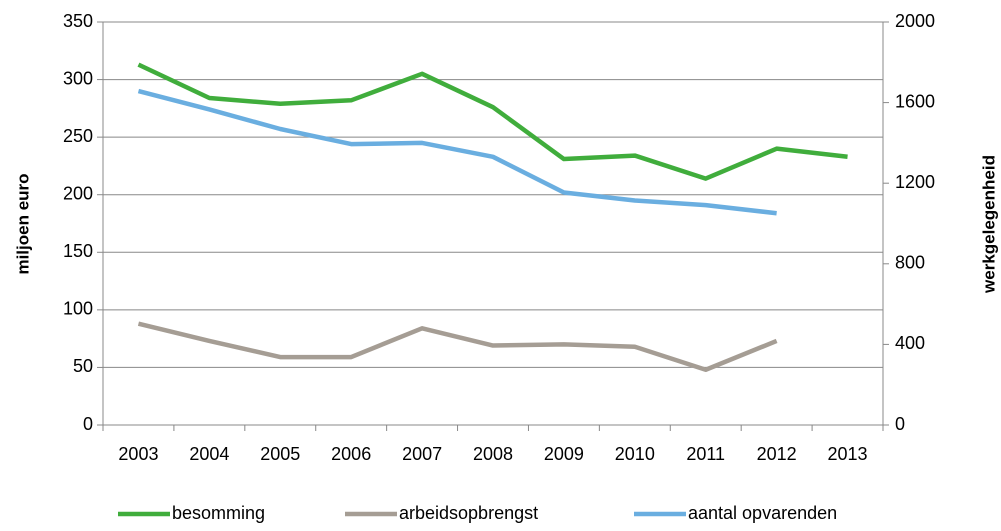  What do you see at coordinates (78, 21) in the screenshot?
I see `y-tick-label: 350` at bounding box center [78, 21].